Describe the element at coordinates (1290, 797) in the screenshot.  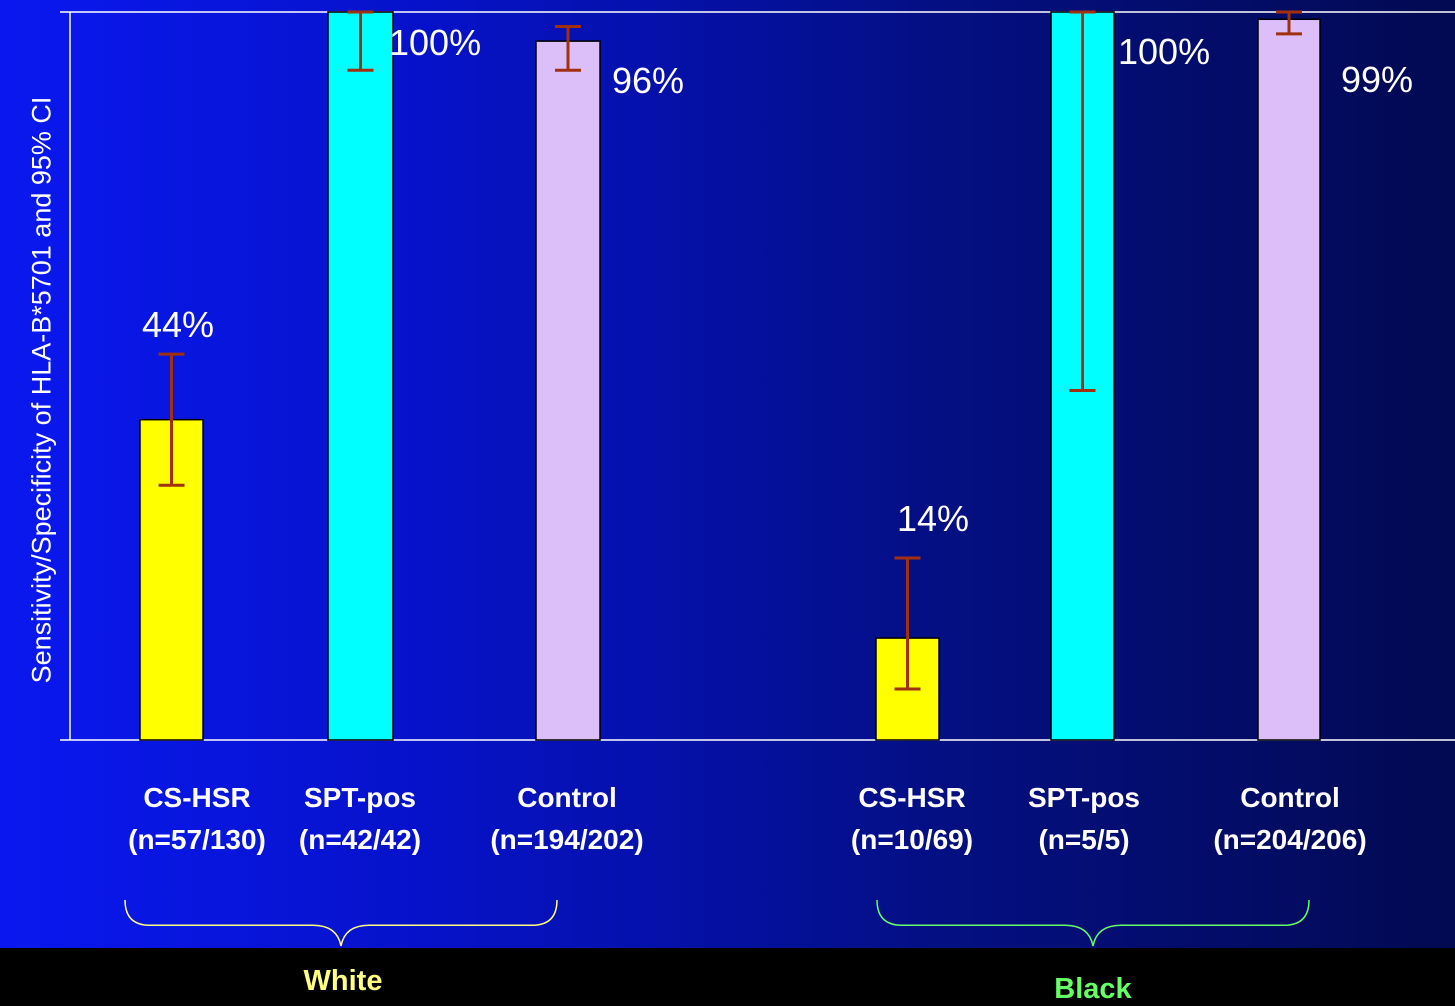
I see `category-label-black-control: Control` at that location.